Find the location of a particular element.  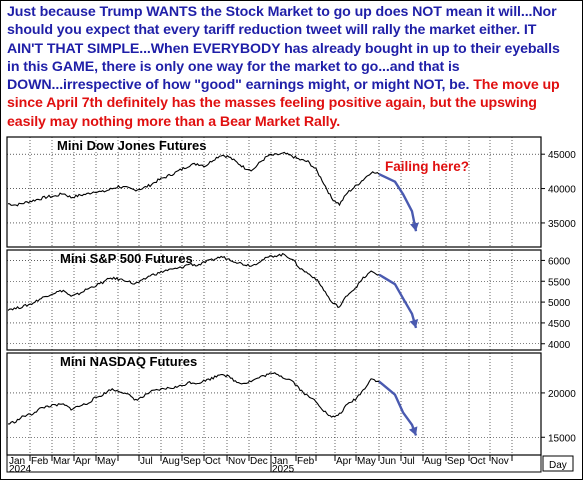

month-label: Jun is located at coordinates (388, 461).